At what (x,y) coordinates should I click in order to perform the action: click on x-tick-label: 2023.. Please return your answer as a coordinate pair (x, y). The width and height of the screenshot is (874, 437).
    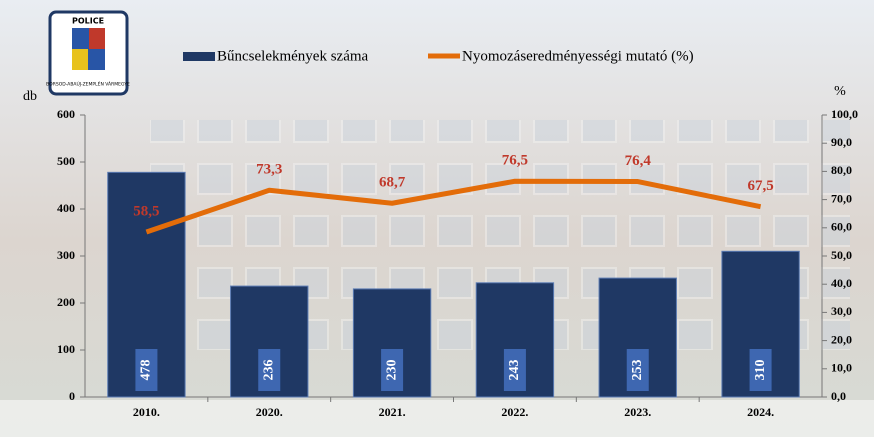
    Looking at the image, I should click on (637, 412).